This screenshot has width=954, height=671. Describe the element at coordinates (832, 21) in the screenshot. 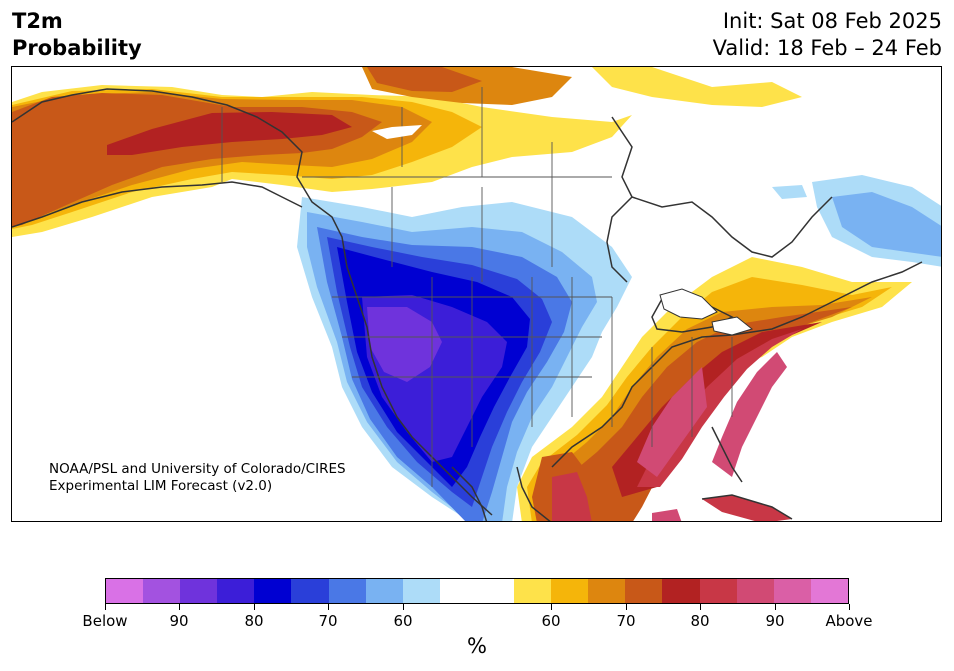

I see `init-date: Init: Sat 08 Feb 2025` at that location.